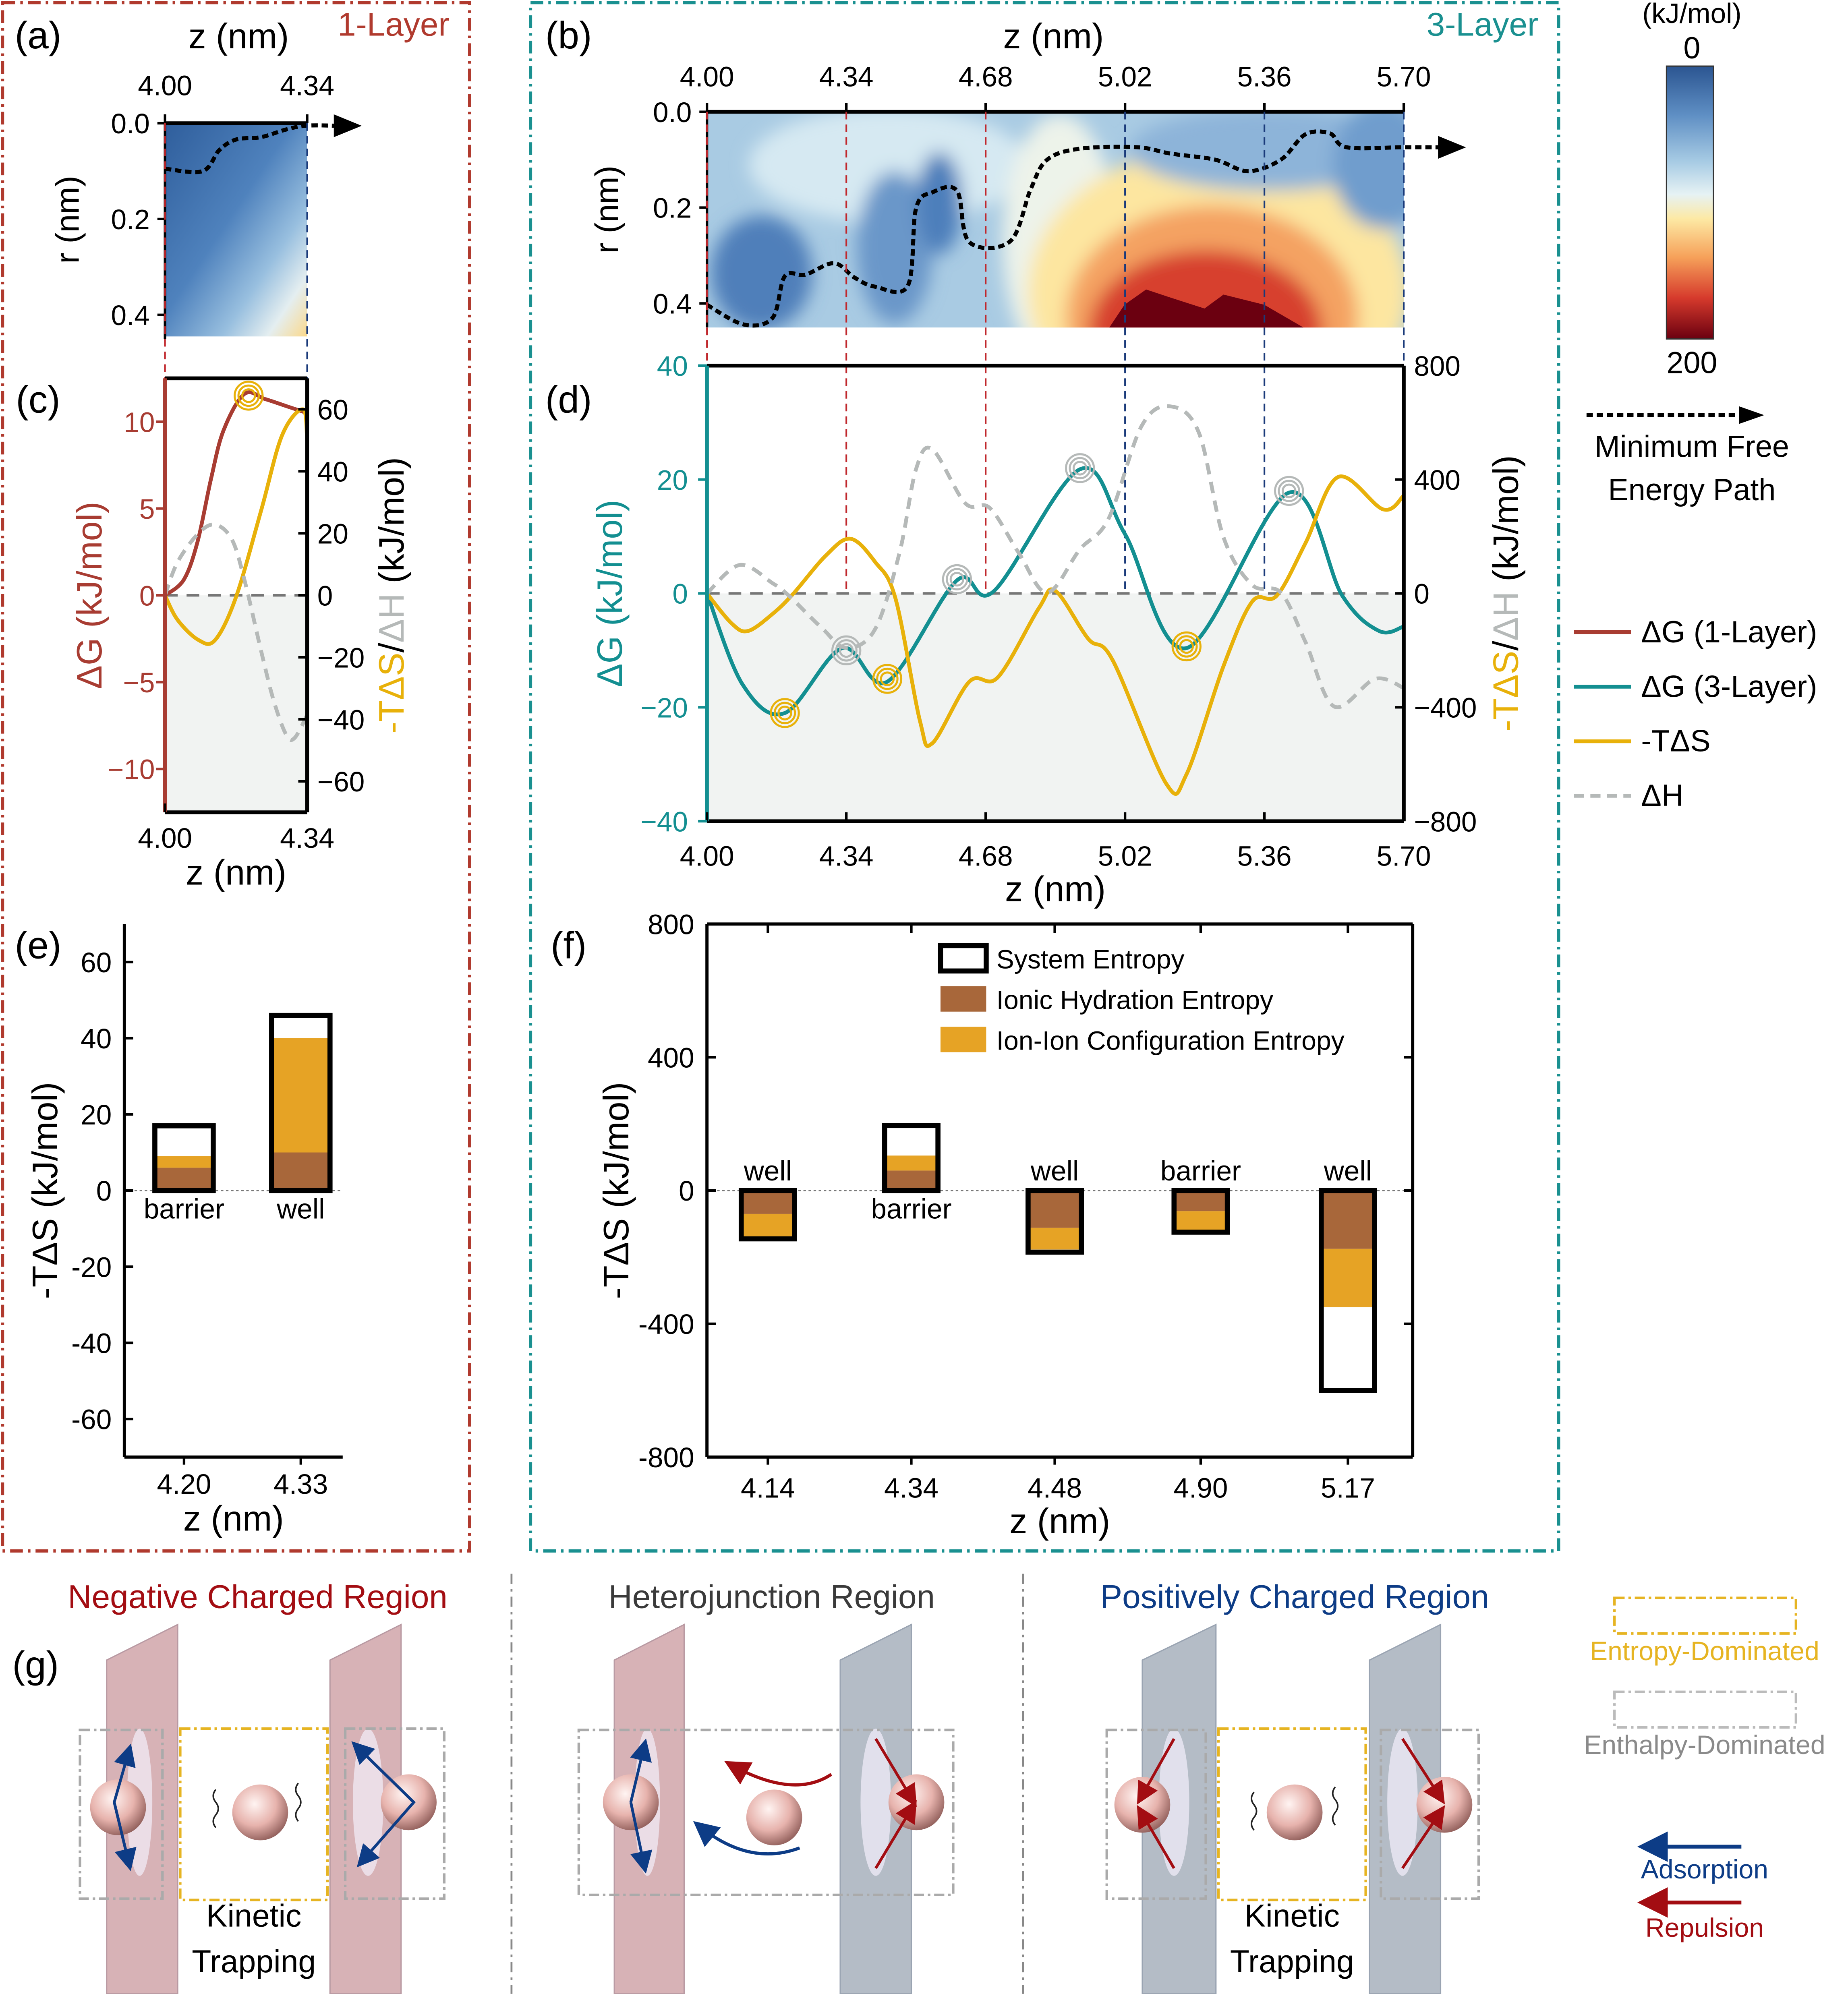  Describe the element at coordinates (254, 1961) in the screenshot. I see `kinetic-trapping-label: Trapping` at that location.